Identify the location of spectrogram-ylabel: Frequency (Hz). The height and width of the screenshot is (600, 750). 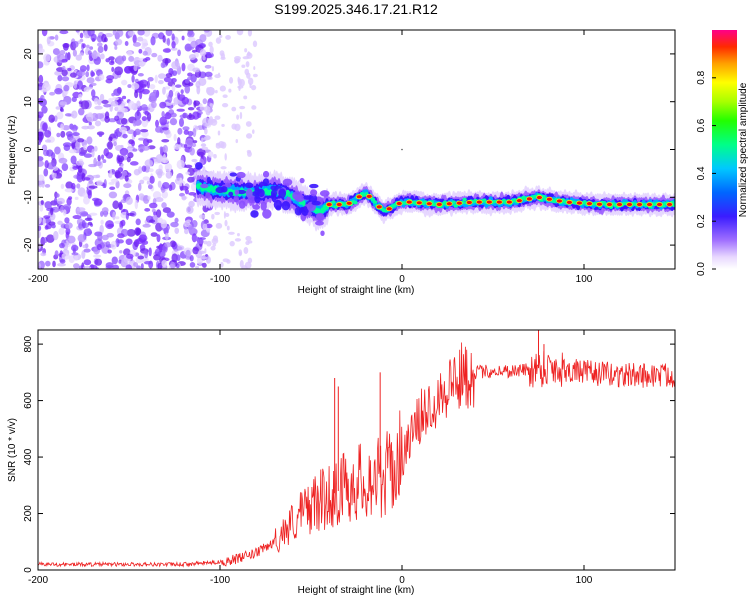
(12, 150).